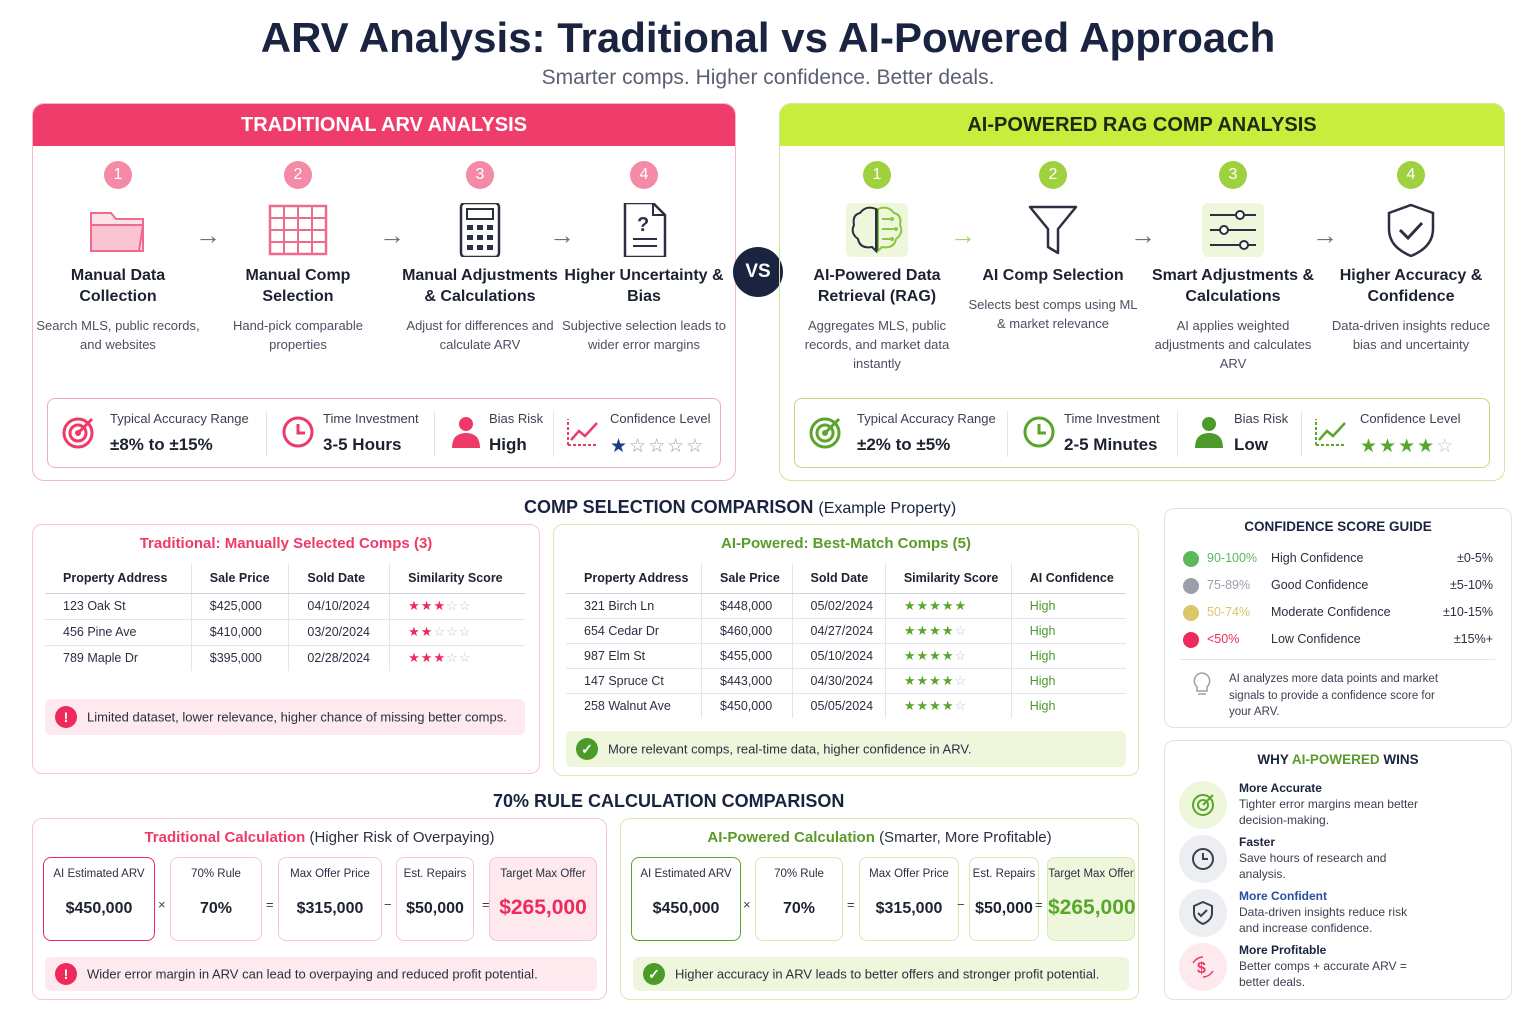  I want to click on calc-title-main: Traditional Calculation, so click(225, 837).